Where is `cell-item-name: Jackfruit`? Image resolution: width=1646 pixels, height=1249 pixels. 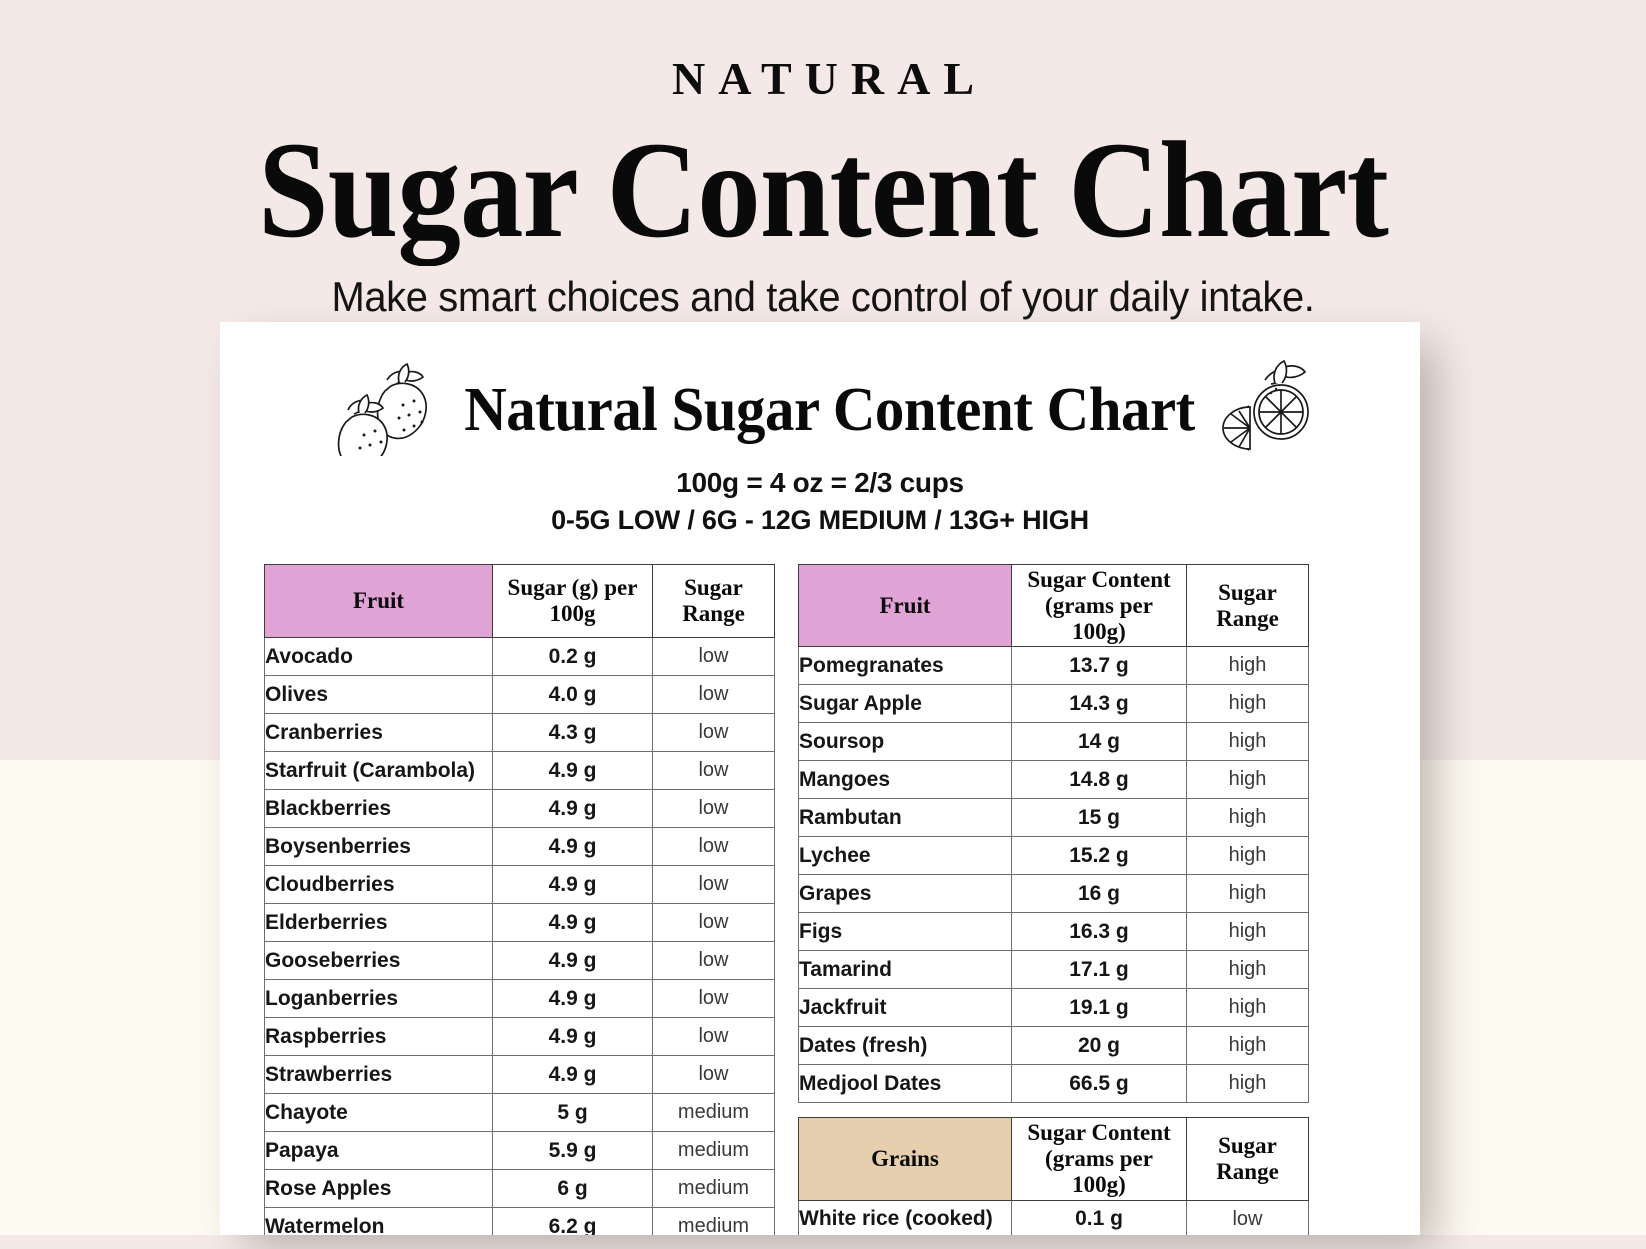 cell-item-name: Jackfruit is located at coordinates (905, 1008).